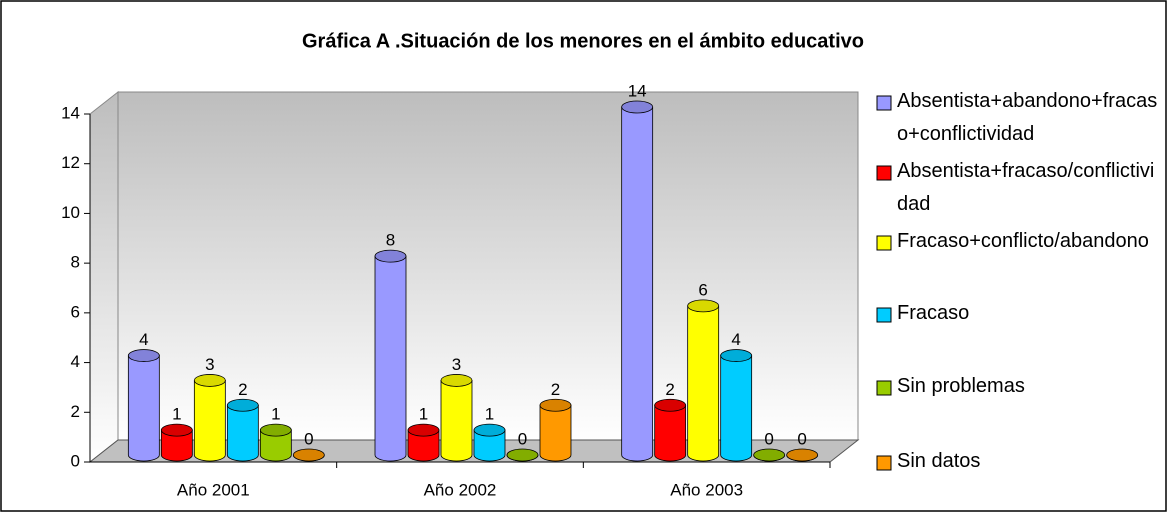 The height and width of the screenshot is (513, 1168). I want to click on legend-label: Sin datos, so click(939, 461).